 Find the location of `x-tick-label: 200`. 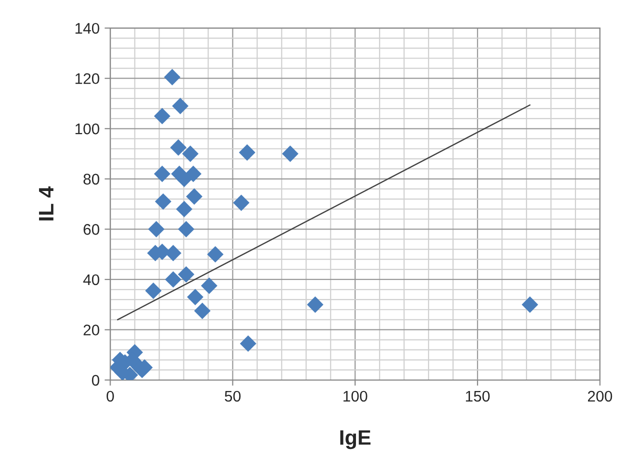

x-tick-label: 200 is located at coordinates (600, 396).